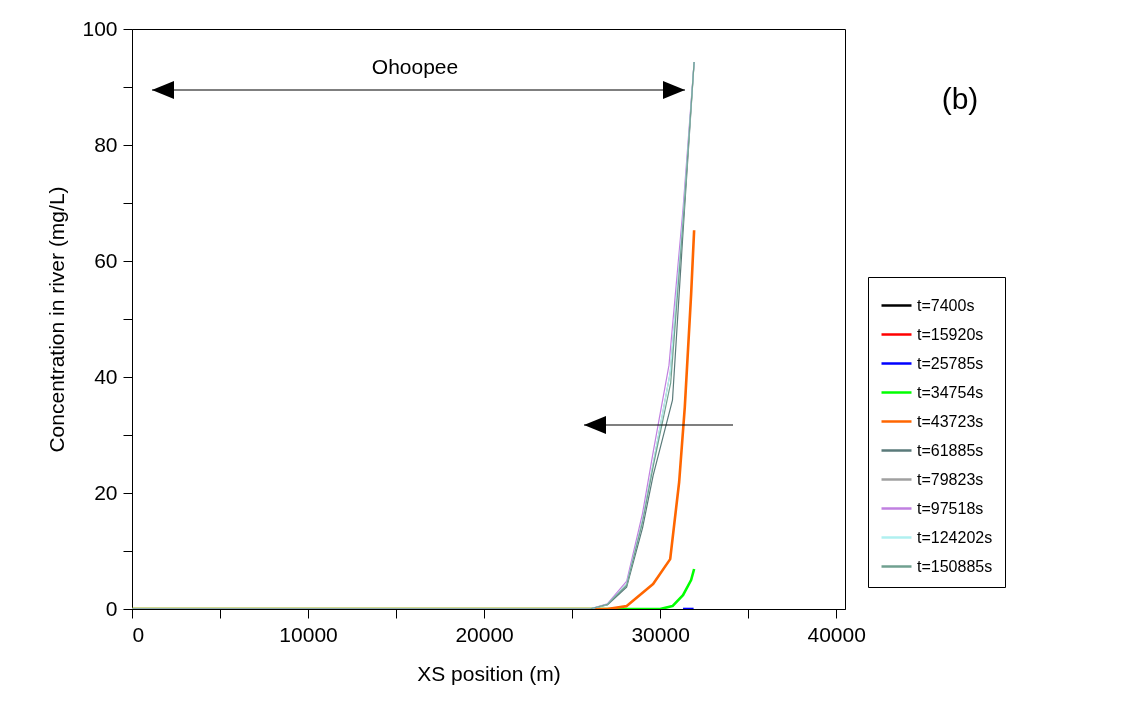 The image size is (1136, 719). What do you see at coordinates (950, 392) in the screenshot?
I see `legend-label: t=34754s` at bounding box center [950, 392].